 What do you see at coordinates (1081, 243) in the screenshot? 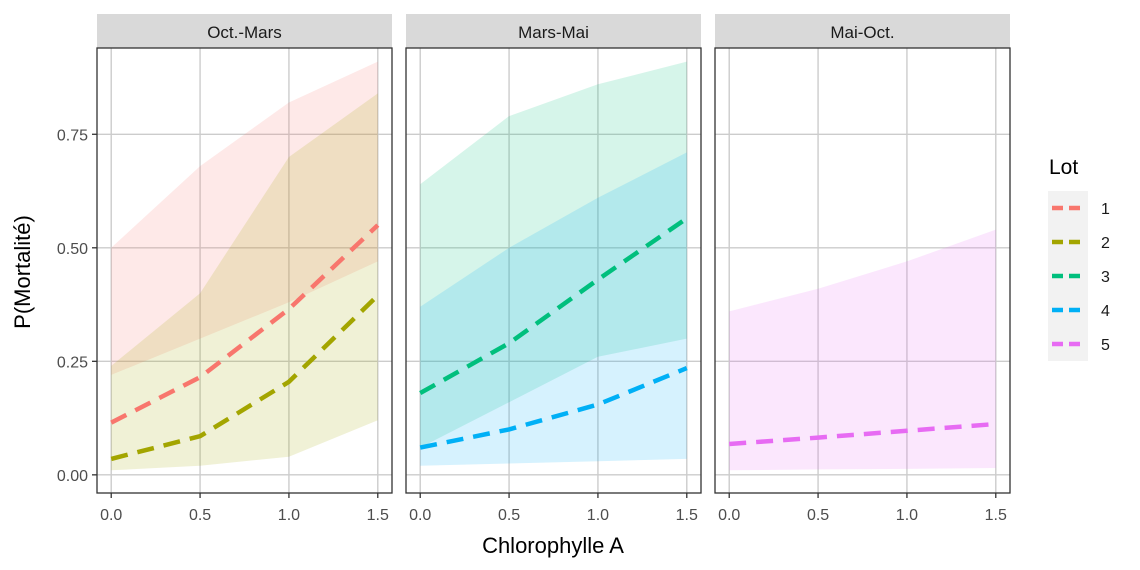
I see `legend-item-lot-2: 2` at bounding box center [1081, 243].